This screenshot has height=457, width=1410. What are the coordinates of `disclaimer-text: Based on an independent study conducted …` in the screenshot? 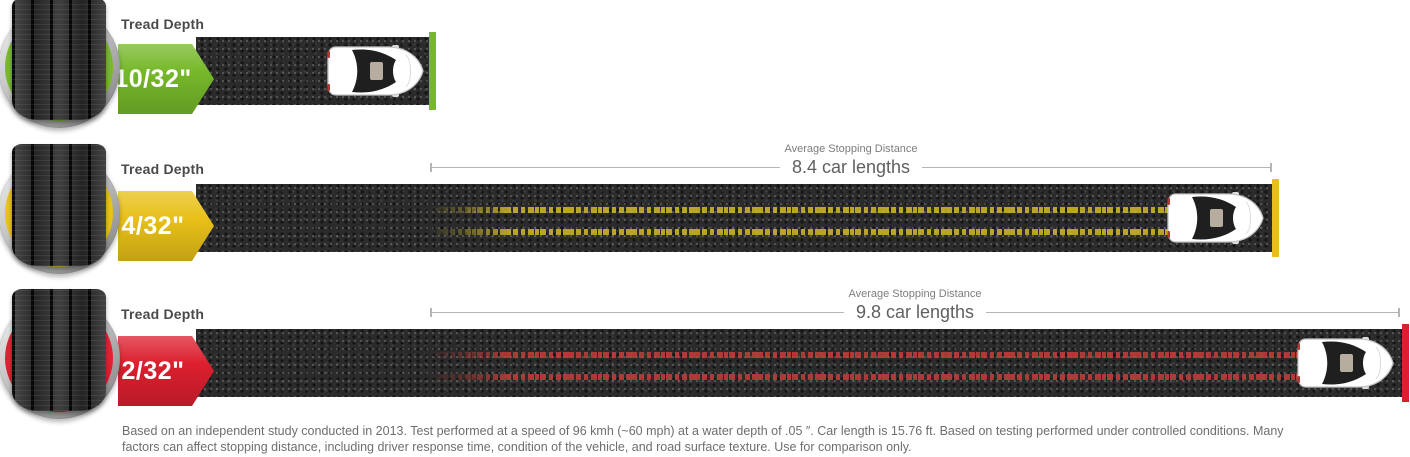 It's located at (703, 439).